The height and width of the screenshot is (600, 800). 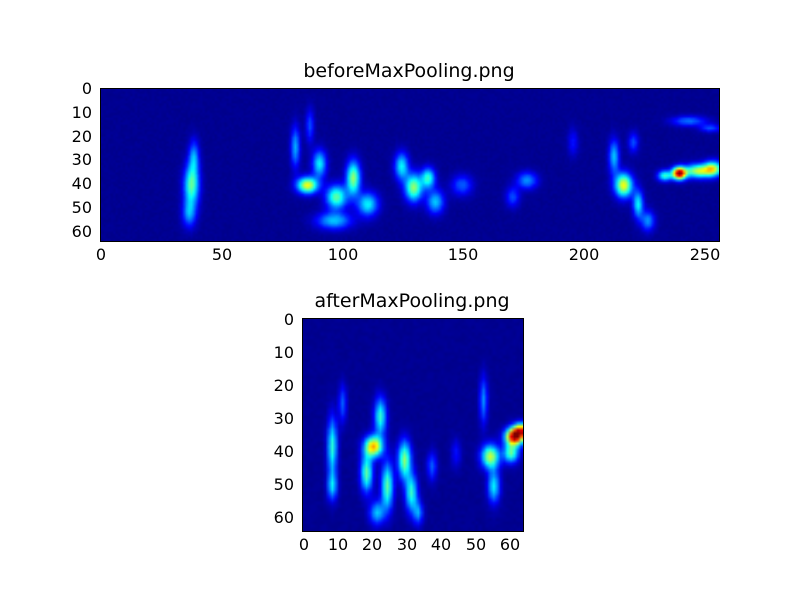 What do you see at coordinates (510, 544) in the screenshot?
I see `x-tick-label: 60` at bounding box center [510, 544].